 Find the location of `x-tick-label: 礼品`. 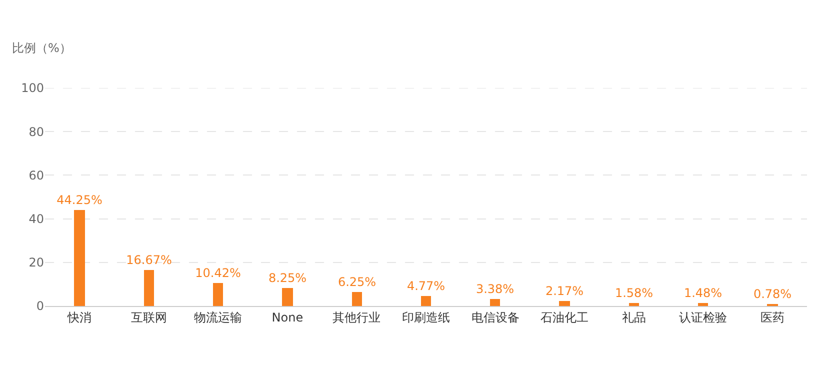

x-tick-label: 礼品 is located at coordinates (634, 317).